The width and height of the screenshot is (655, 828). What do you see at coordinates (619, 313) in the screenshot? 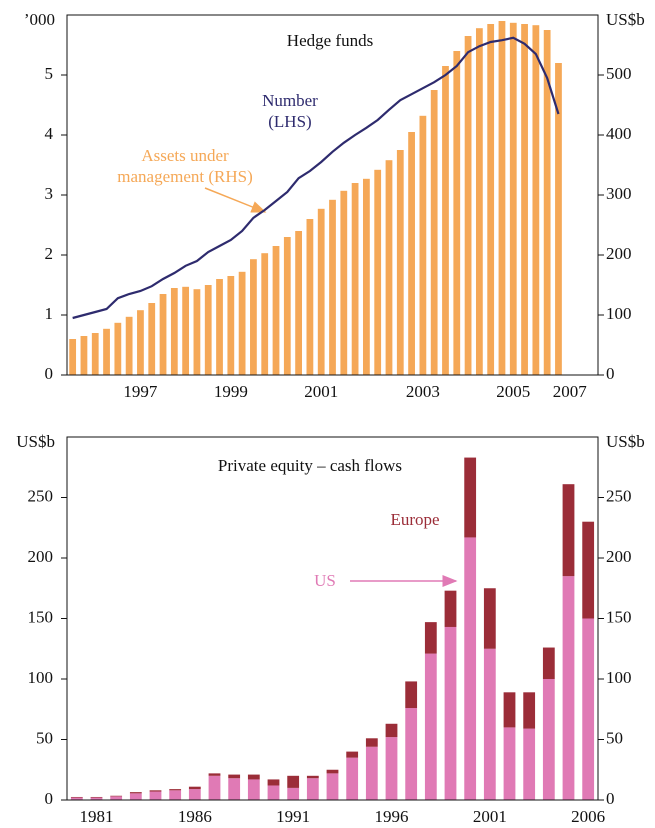
I see `y2-tick-label: 100` at bounding box center [619, 313].